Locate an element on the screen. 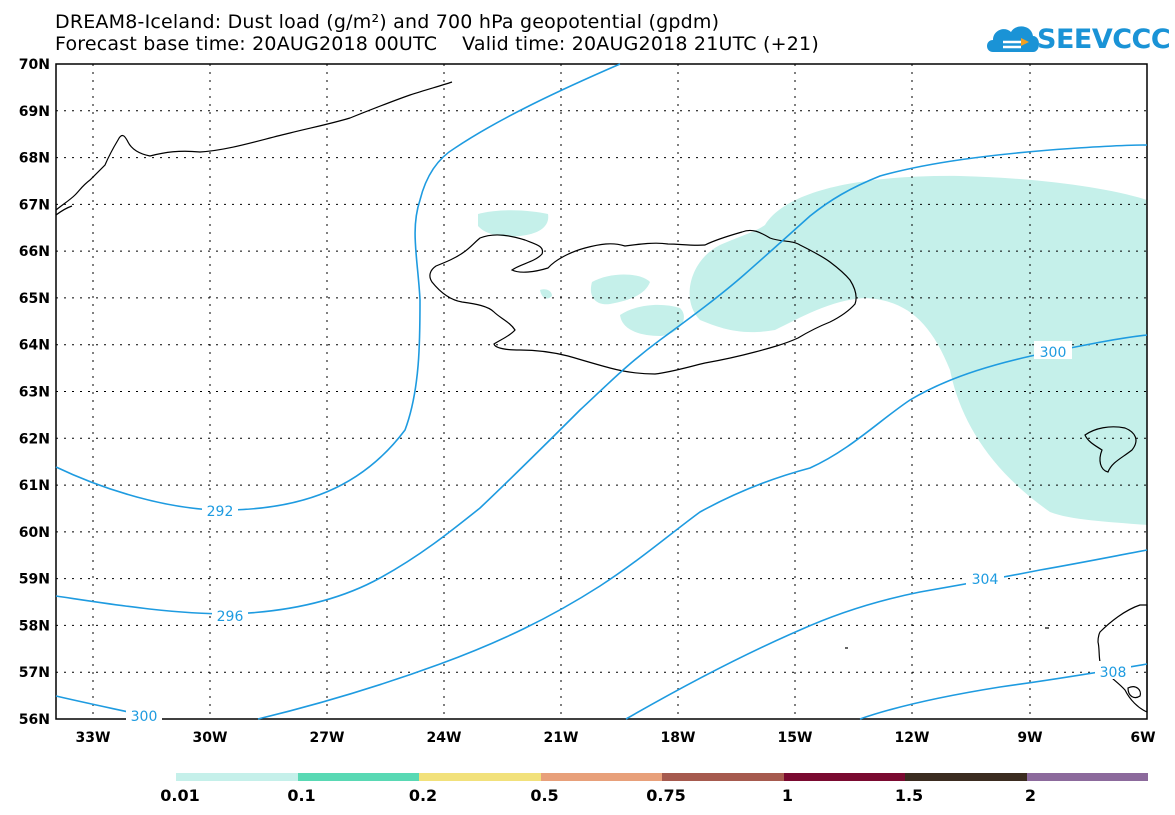  longitude-label: 18W is located at coordinates (678, 738).